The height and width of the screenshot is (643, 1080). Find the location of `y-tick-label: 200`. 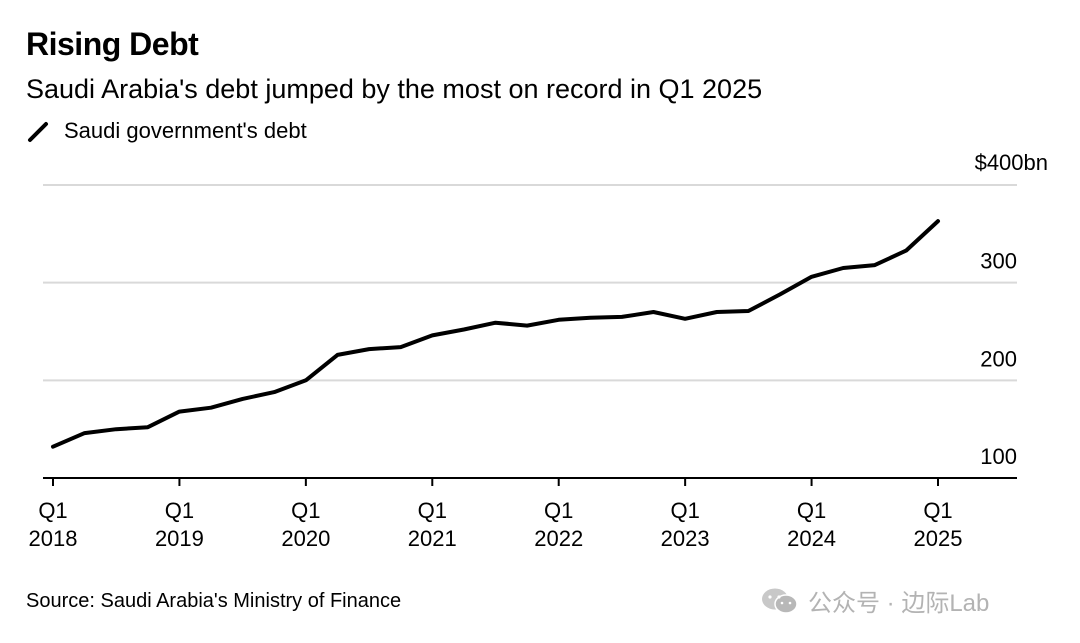

y-tick-label: 200 is located at coordinates (998, 358).